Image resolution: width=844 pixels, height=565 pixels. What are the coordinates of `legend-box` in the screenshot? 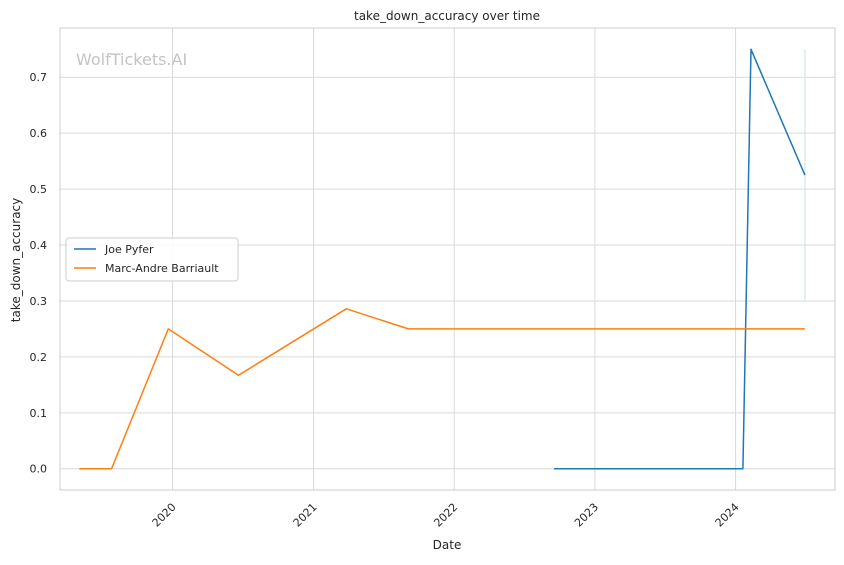 It's located at (152, 259).